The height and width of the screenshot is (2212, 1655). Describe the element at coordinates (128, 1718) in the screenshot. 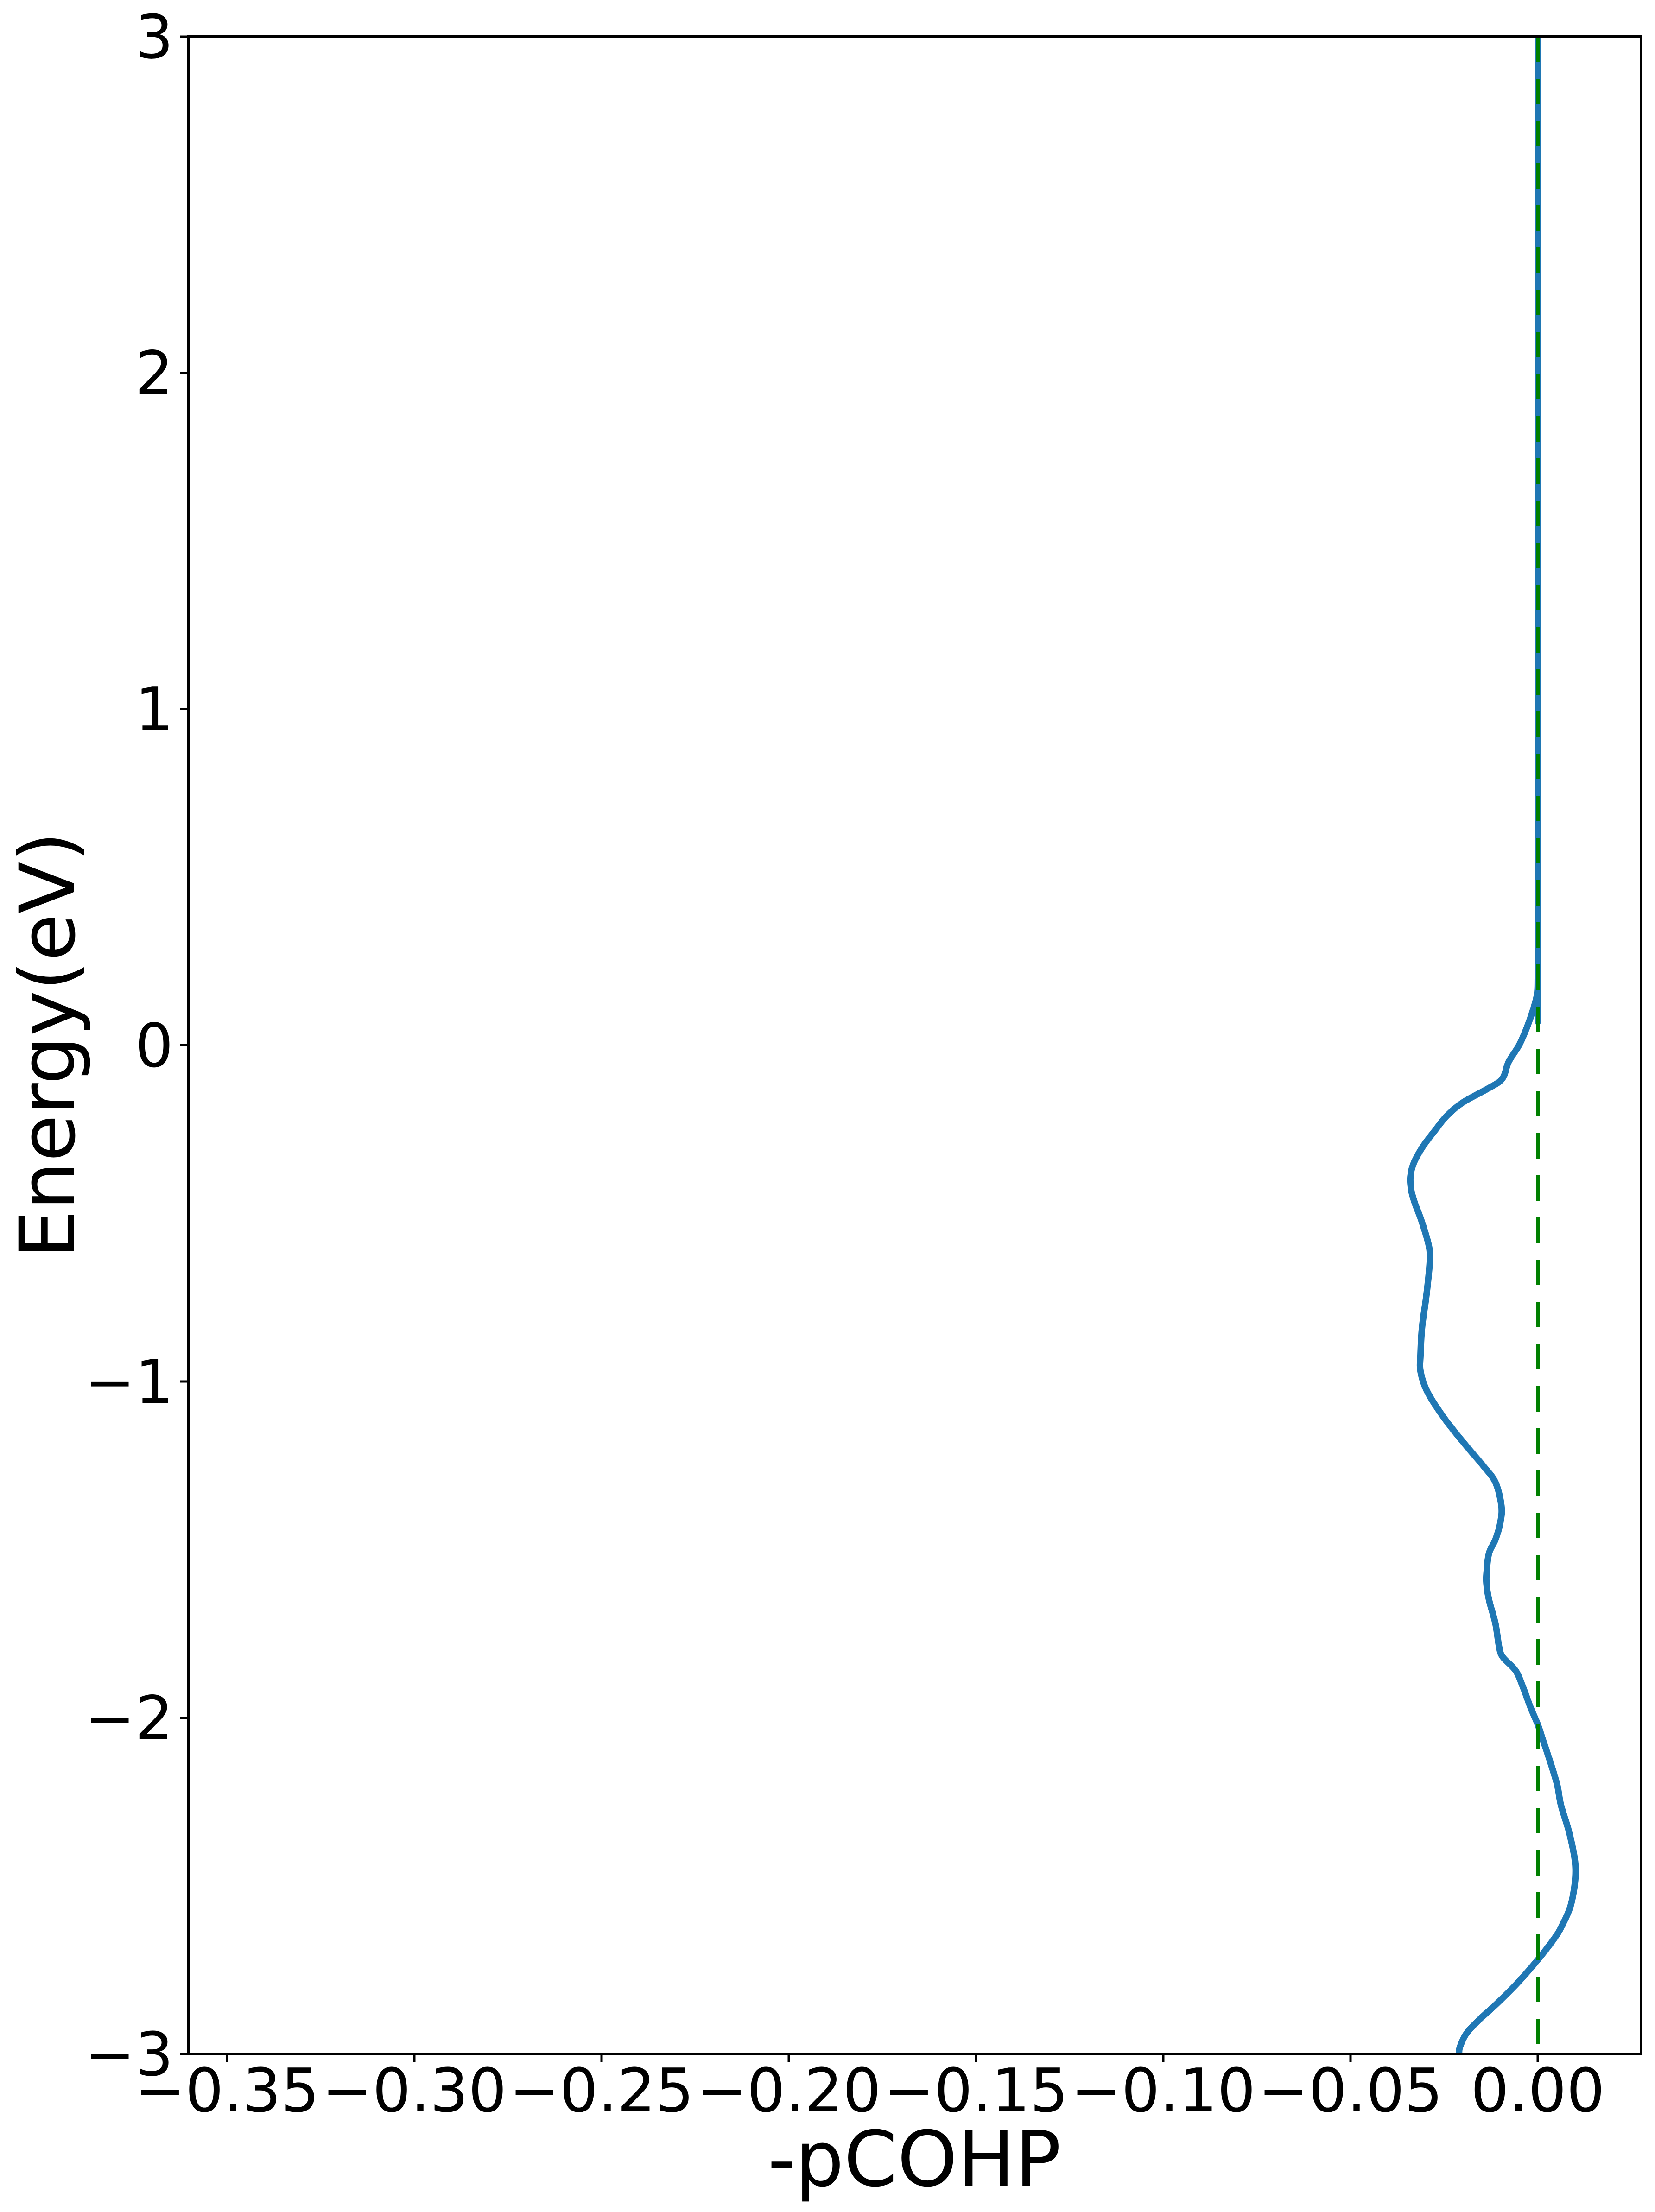

I see `y-tick-label: −2` at that location.